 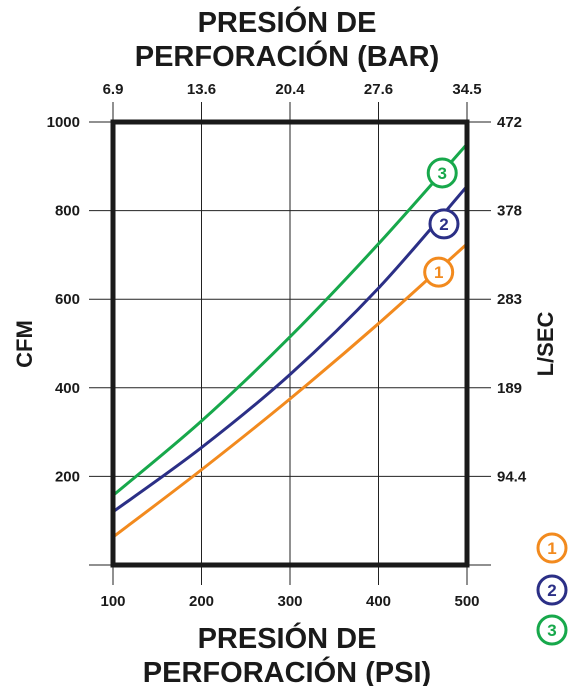 I want to click on x-top-tick-label: 34.5, so click(x=466, y=89).